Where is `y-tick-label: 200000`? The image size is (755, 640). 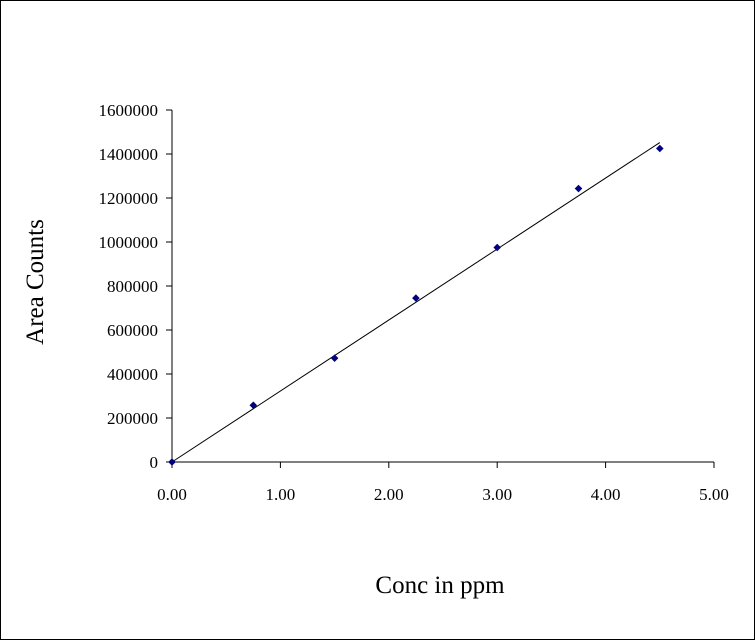
y-tick-label: 200000 is located at coordinates (132, 418).